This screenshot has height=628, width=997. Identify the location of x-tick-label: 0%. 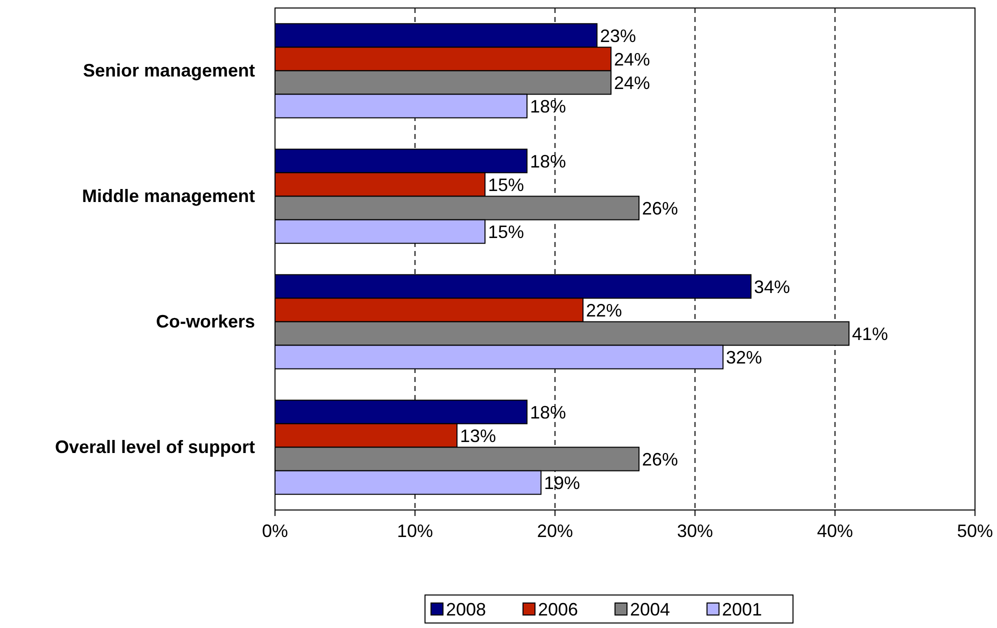
(275, 530).